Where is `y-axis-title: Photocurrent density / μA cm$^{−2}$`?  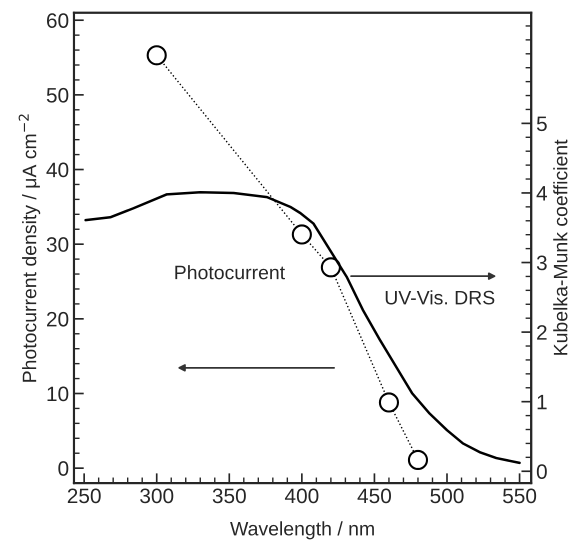
y-axis-title: Photocurrent density / μA cm$^{−2}$ is located at coordinates (29, 248).